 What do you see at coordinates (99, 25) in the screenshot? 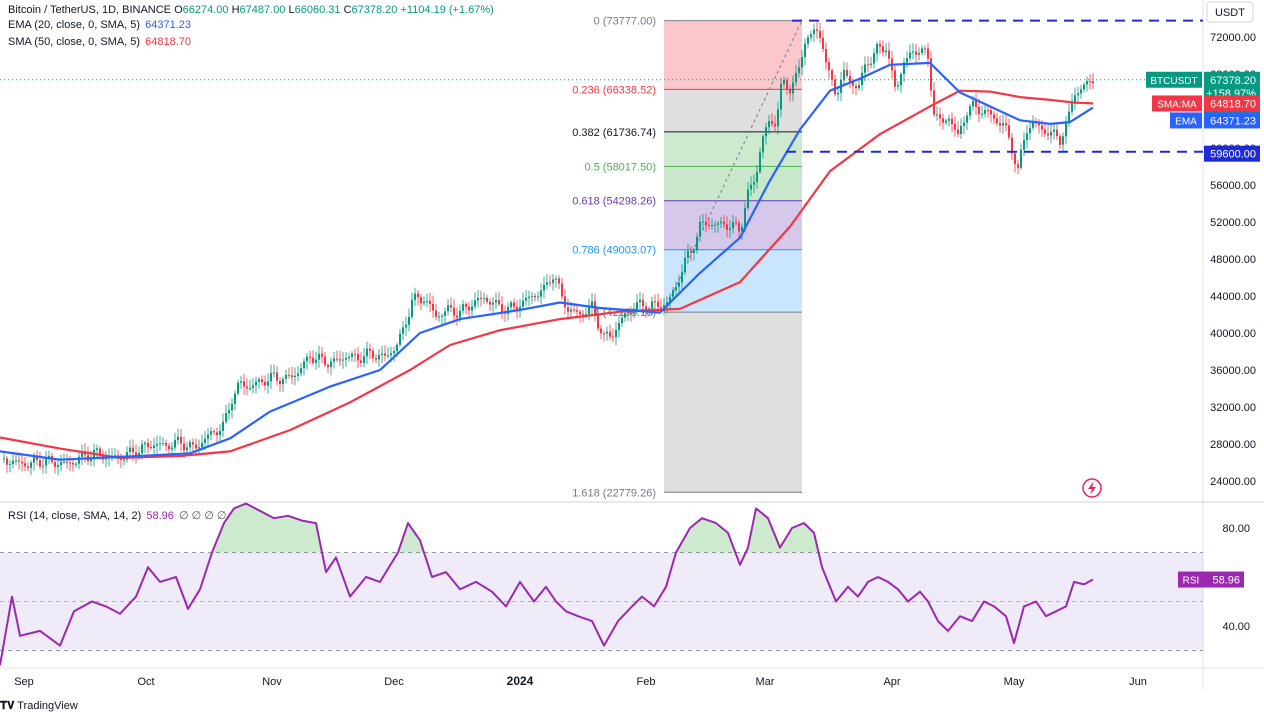
I see `ema-legend: EMA (20, close, 0, SMA, 5) 64371.23` at bounding box center [99, 25].